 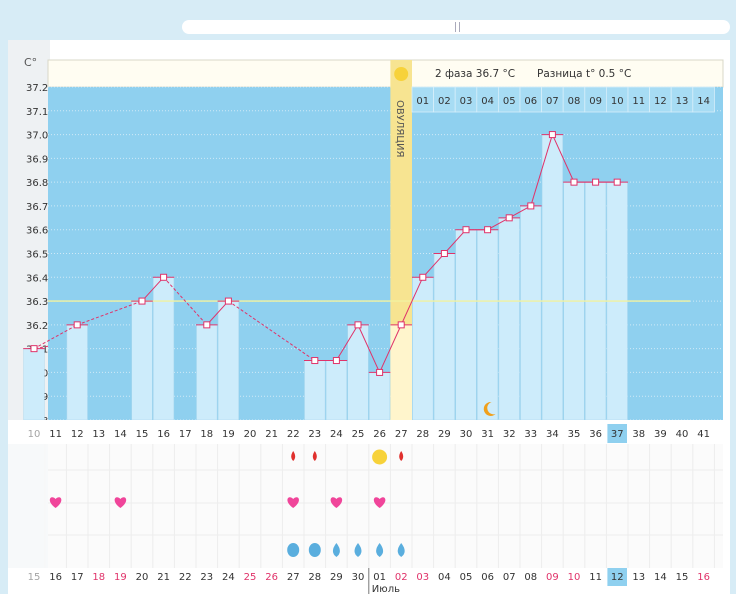 I want to click on ovulation-label: ОВУЛЯЦИЯ, so click(x=399, y=129).